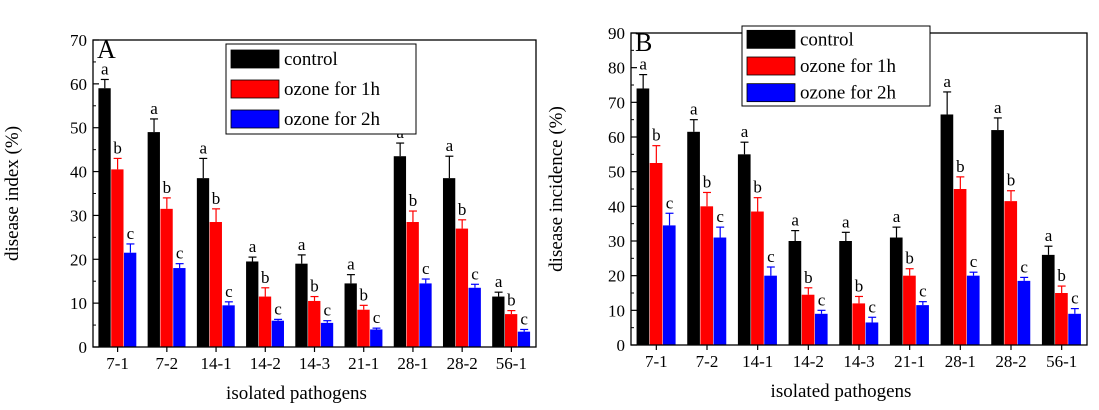  I want to click on x-tick-label: 21-1, so click(363, 363).